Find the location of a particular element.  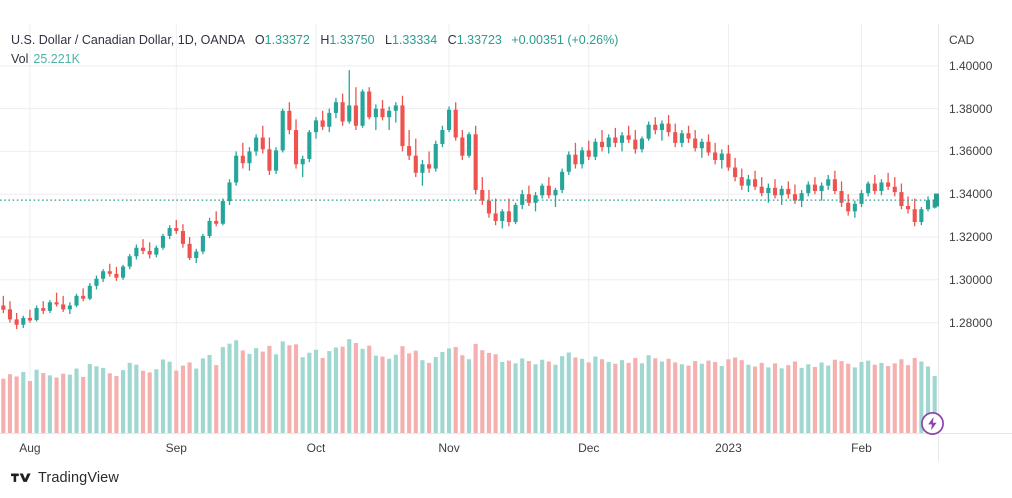

time-tick-label: Dec is located at coordinates (589, 448).